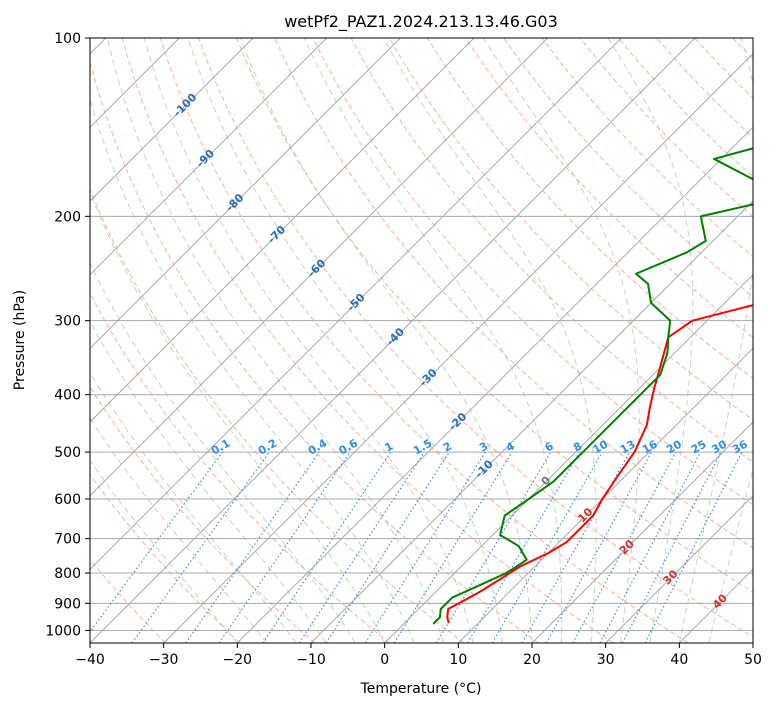 Image resolution: width=775 pixels, height=708 pixels. What do you see at coordinates (20, 340) in the screenshot?
I see `y-axis-label: Pressure (hPa)` at bounding box center [20, 340].